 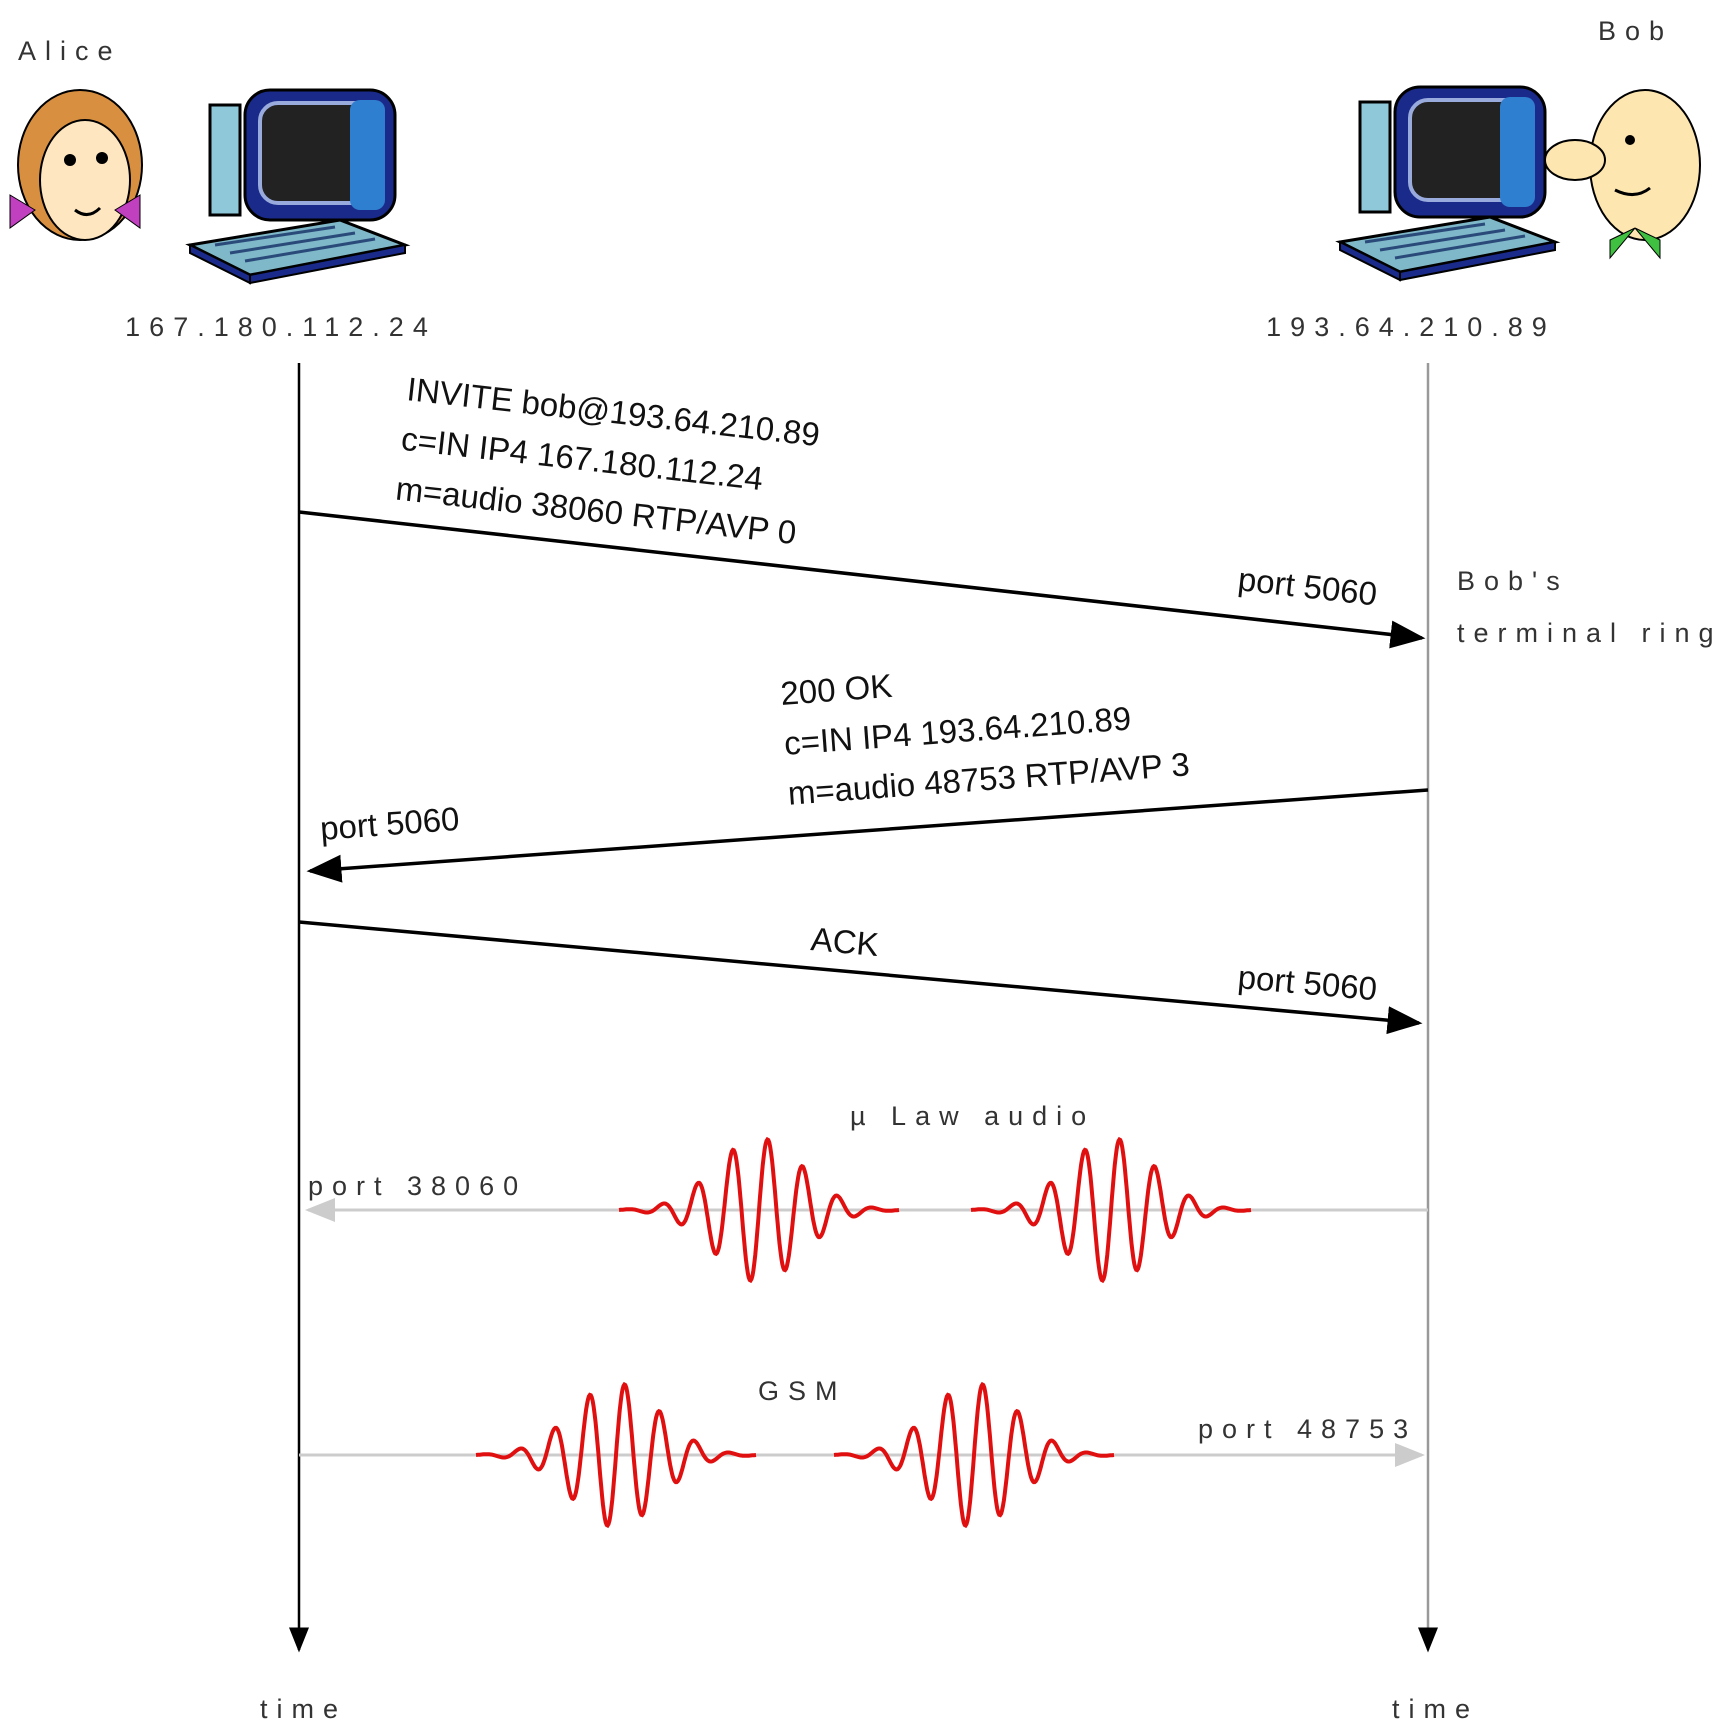 I want to click on alice-icon, so click(x=76, y=165).